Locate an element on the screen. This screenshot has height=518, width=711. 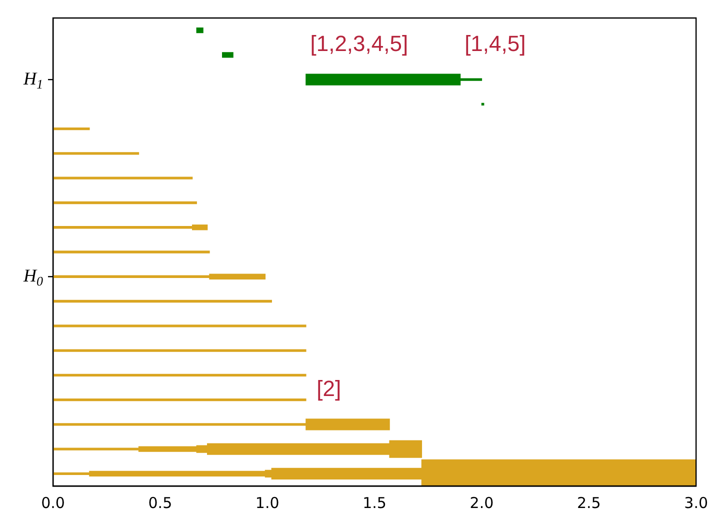
annotation: [1,4,5] is located at coordinates (495, 43).